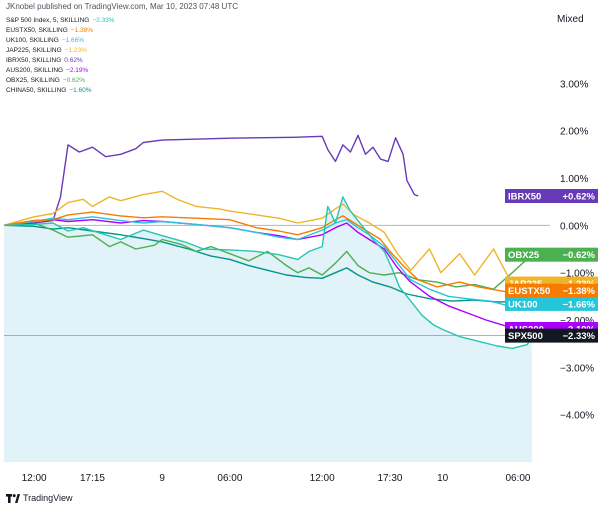 The height and width of the screenshot is (508, 606). I want to click on legend-label: EUSTX50, SKILLING, so click(37, 30).